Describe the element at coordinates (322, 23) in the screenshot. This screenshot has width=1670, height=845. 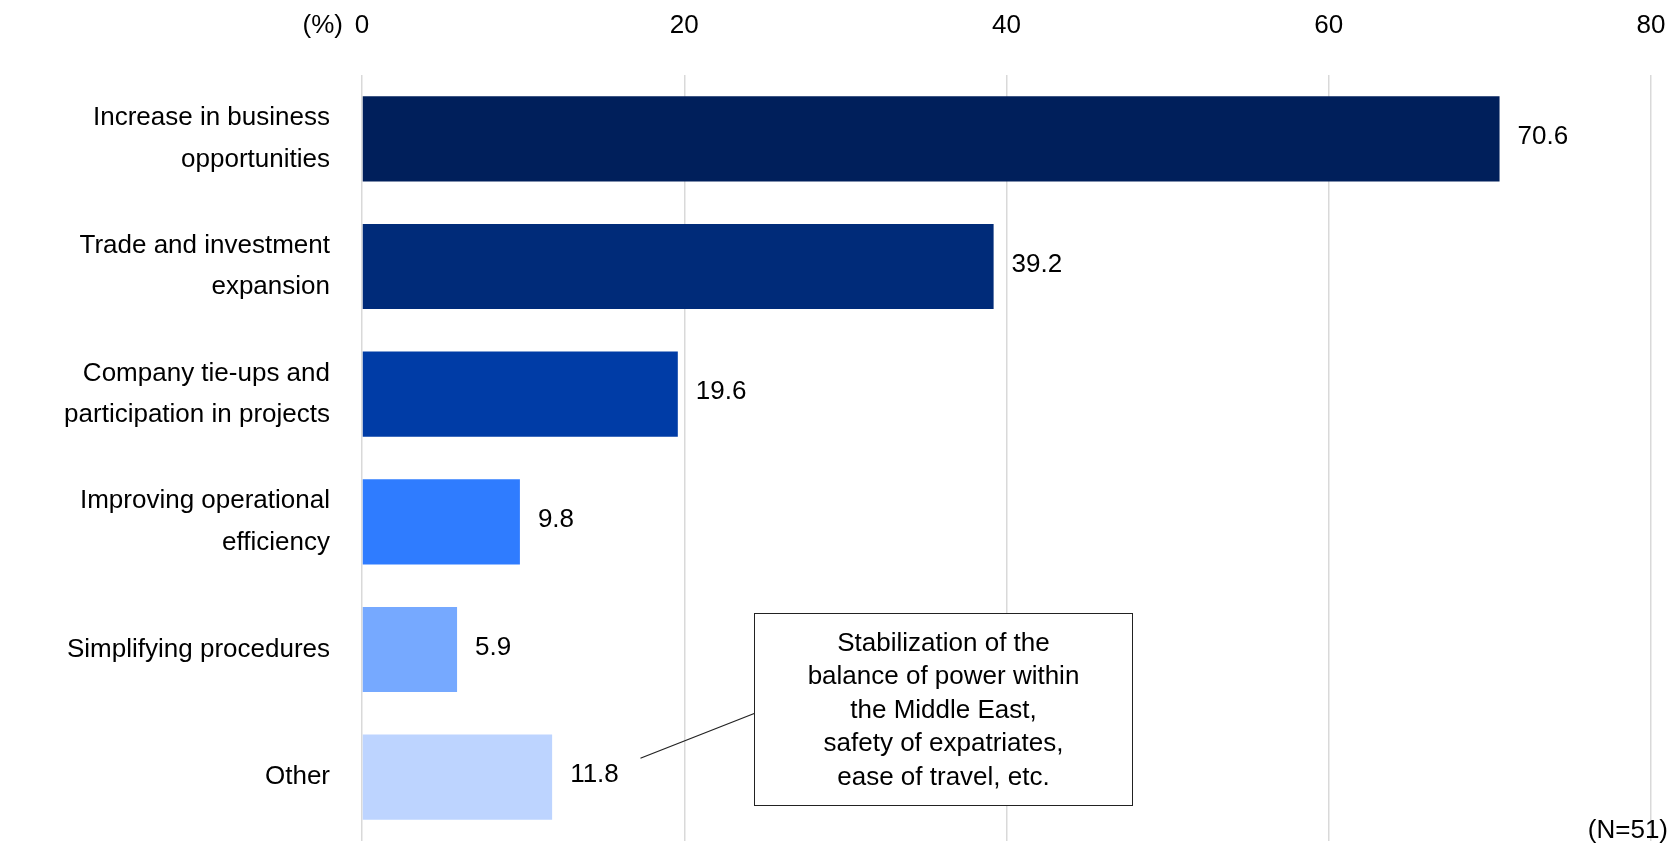
I see `x-axis-title: (%)` at that location.